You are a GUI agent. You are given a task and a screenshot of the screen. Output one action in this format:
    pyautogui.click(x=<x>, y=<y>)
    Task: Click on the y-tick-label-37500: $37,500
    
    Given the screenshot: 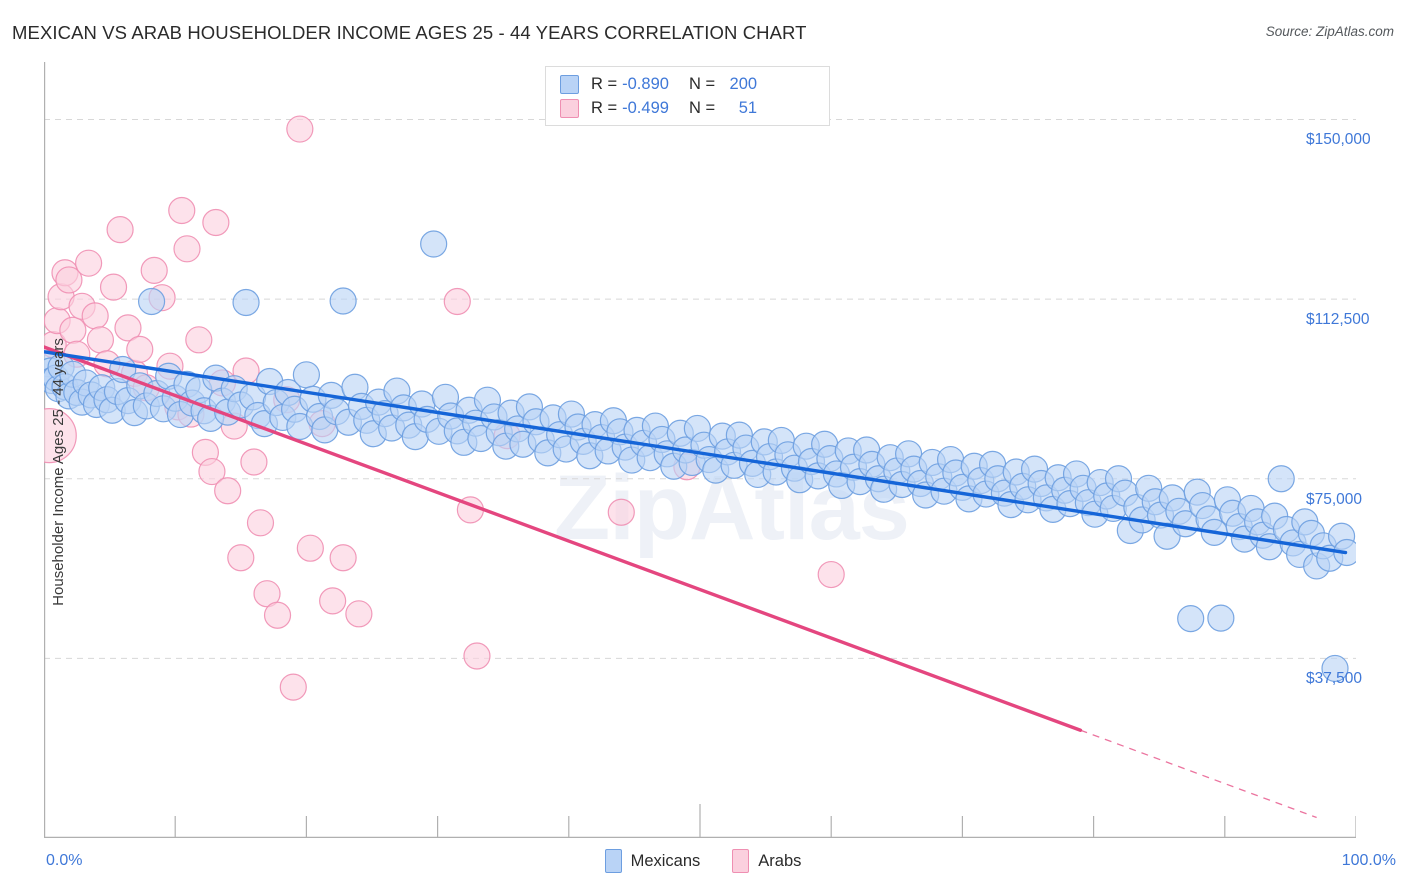 What is the action you would take?
    pyautogui.click(x=1334, y=679)
    